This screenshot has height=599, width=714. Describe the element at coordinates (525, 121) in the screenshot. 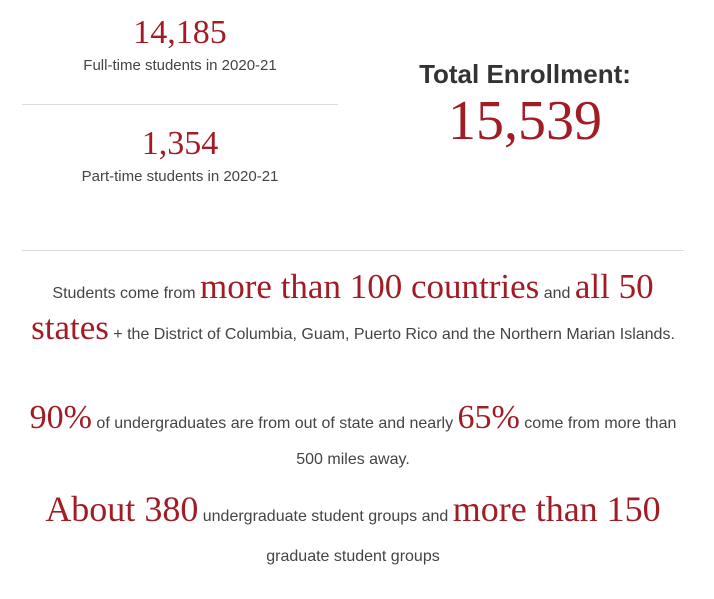

I see `total-enrollment-value: 15,539` at that location.